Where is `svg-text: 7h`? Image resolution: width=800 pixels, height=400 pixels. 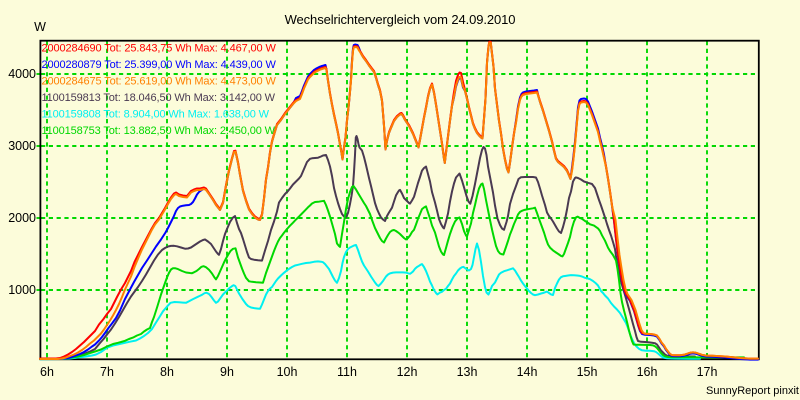 svg-text: 7h is located at coordinates (107, 372).